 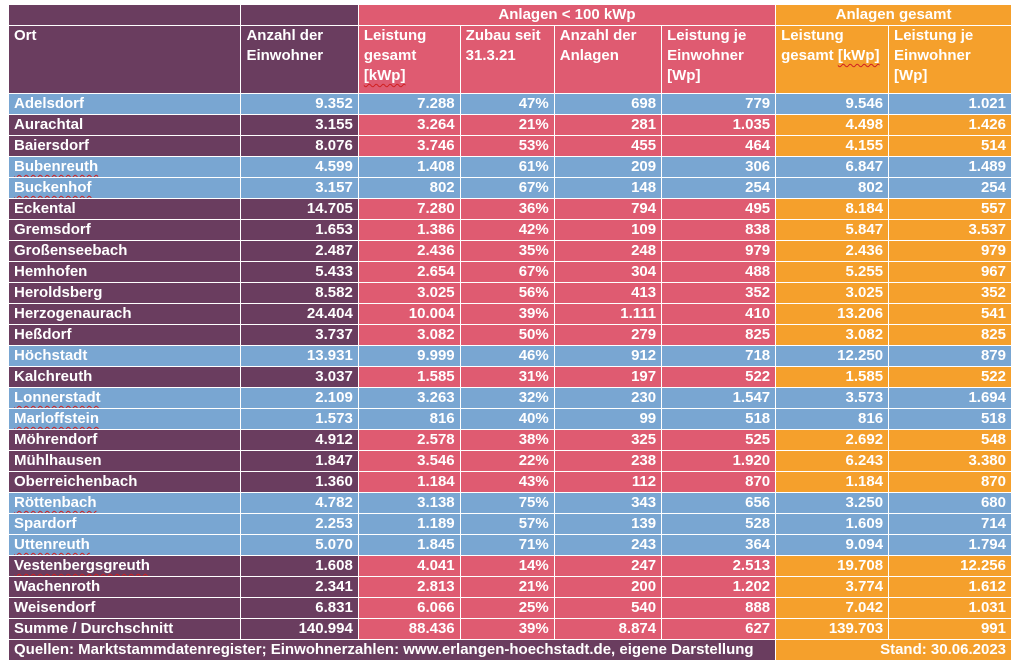 What do you see at coordinates (608, 209) in the screenshot?
I see `cell-anzahl-anlagen: 794` at bounding box center [608, 209].